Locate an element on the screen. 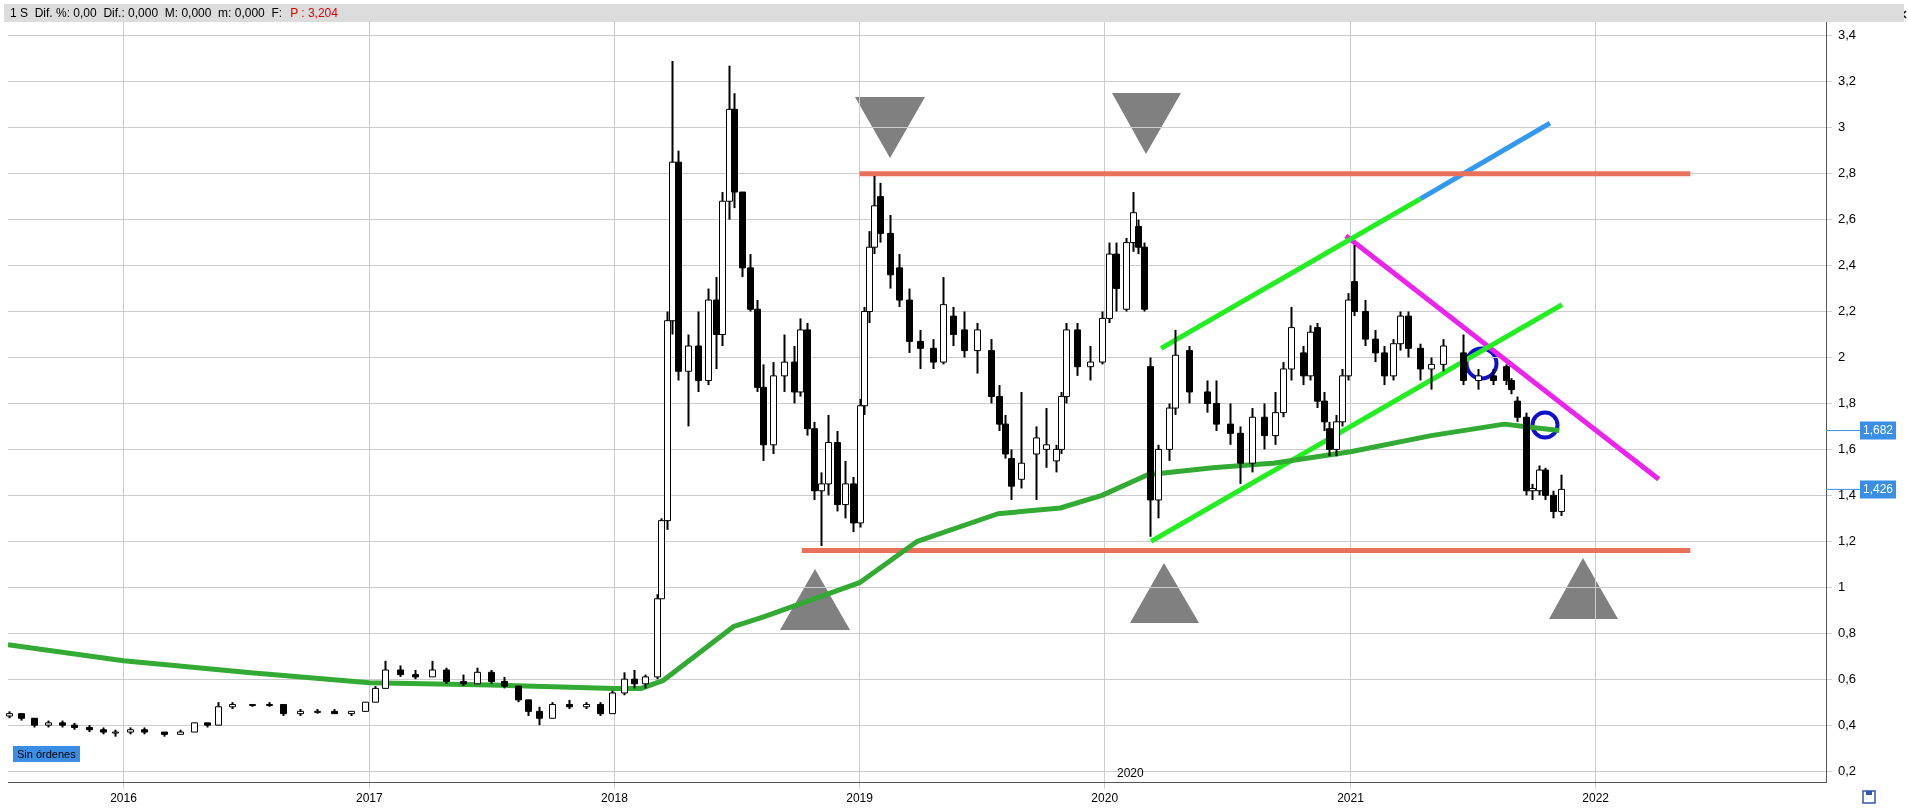  x-tick-label: 2019 is located at coordinates (860, 798).